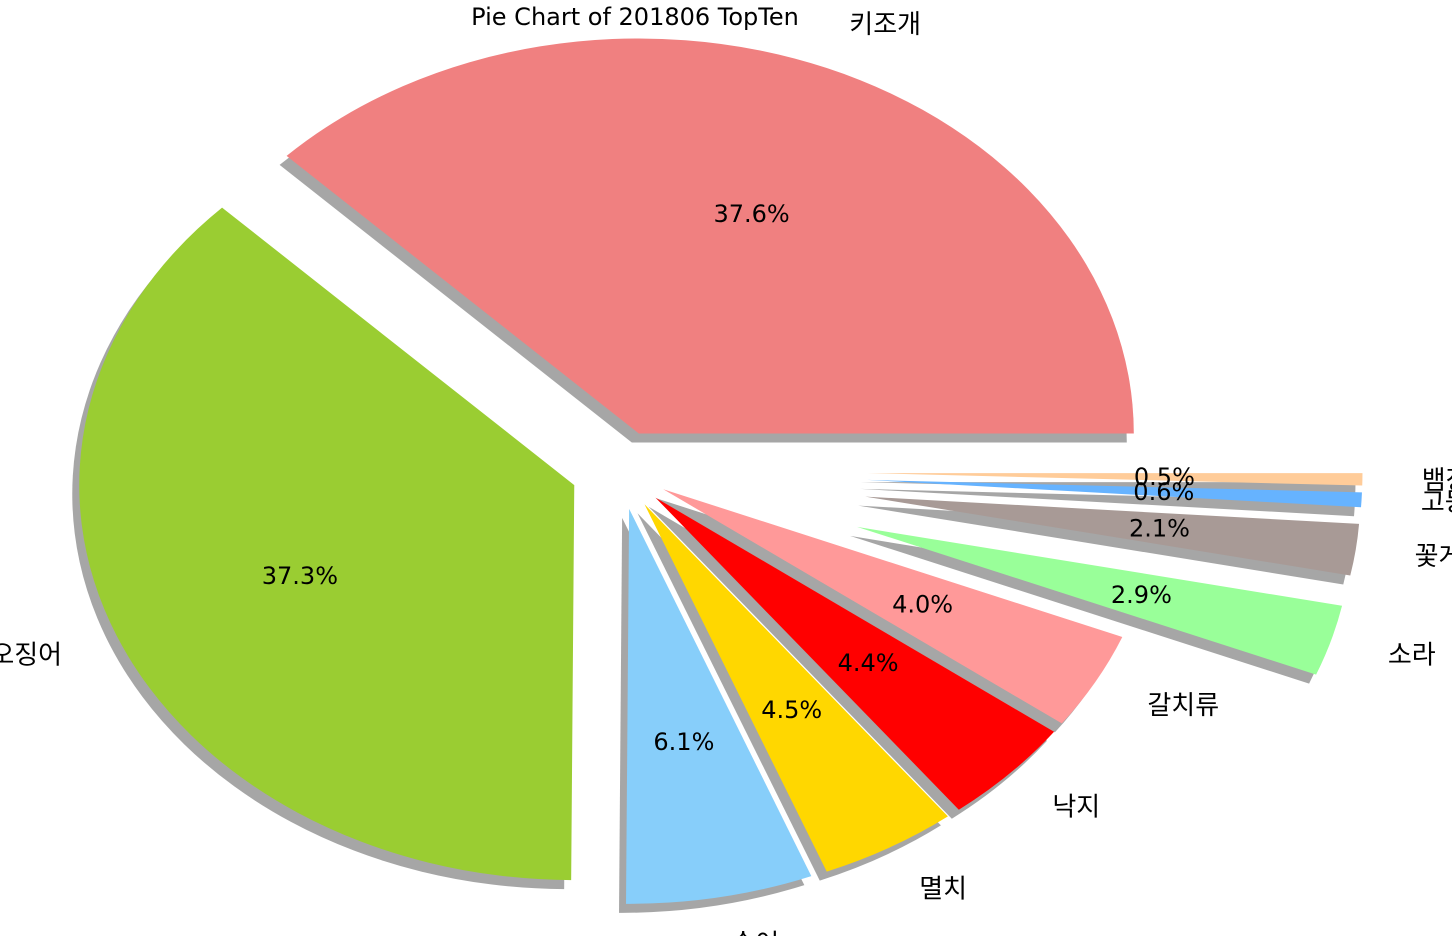 The image size is (1452, 936). What do you see at coordinates (31, 655) in the screenshot?
I see `slice-label-2: 살오징어` at bounding box center [31, 655].